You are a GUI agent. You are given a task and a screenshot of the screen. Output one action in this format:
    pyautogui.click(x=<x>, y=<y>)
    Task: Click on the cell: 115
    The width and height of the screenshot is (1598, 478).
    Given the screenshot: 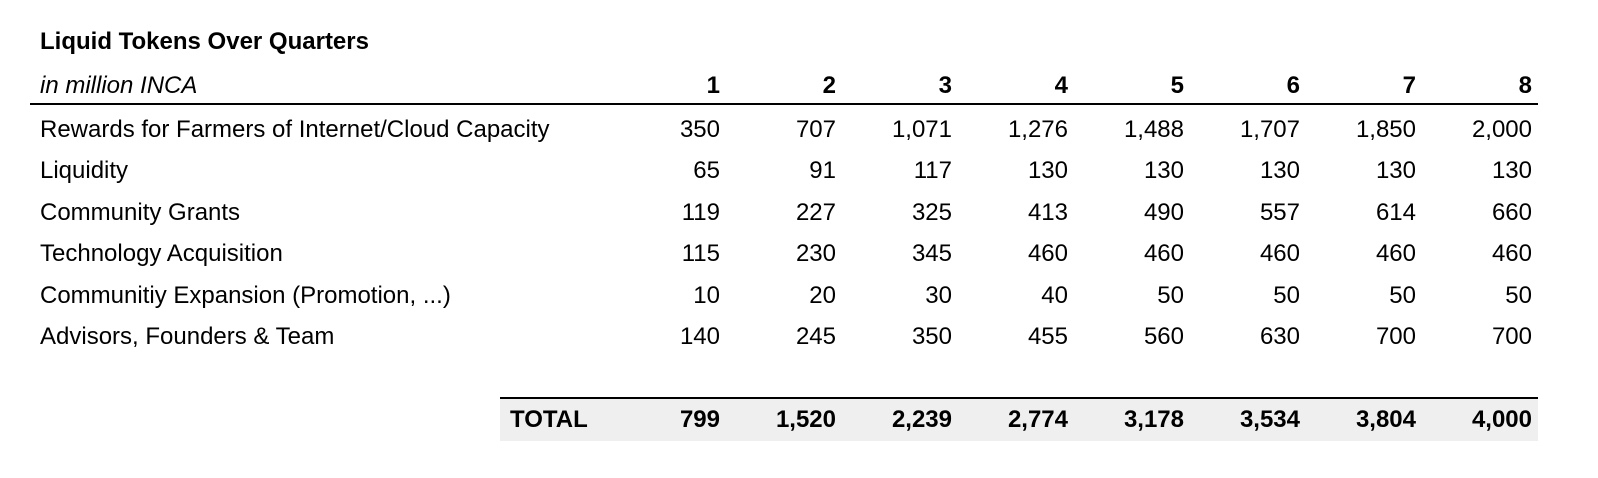 What is the action you would take?
    pyautogui.click(x=700, y=254)
    